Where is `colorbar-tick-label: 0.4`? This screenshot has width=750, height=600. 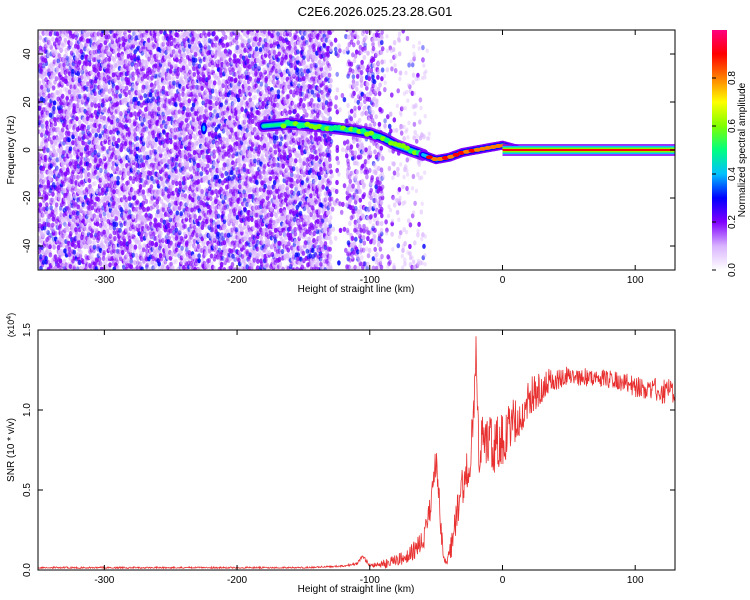
colorbar-tick-label: 0.4 is located at coordinates (732, 174).